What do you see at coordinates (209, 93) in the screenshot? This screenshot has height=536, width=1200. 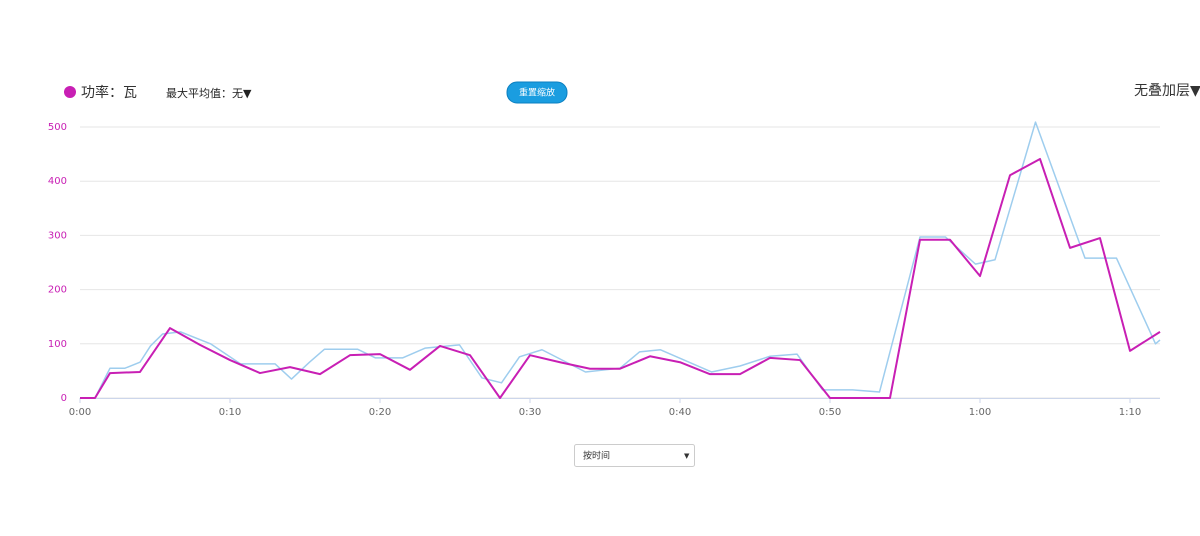 I see `max-average-select: 最大平均值：无▼` at bounding box center [209, 93].